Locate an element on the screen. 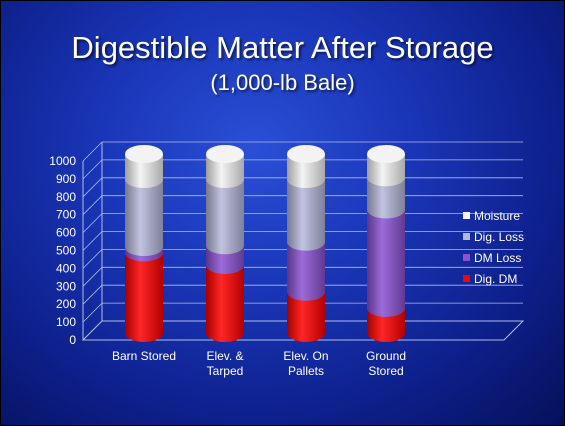 This screenshot has height=426, width=565. y-tick-label: 200 is located at coordinates (66, 304).